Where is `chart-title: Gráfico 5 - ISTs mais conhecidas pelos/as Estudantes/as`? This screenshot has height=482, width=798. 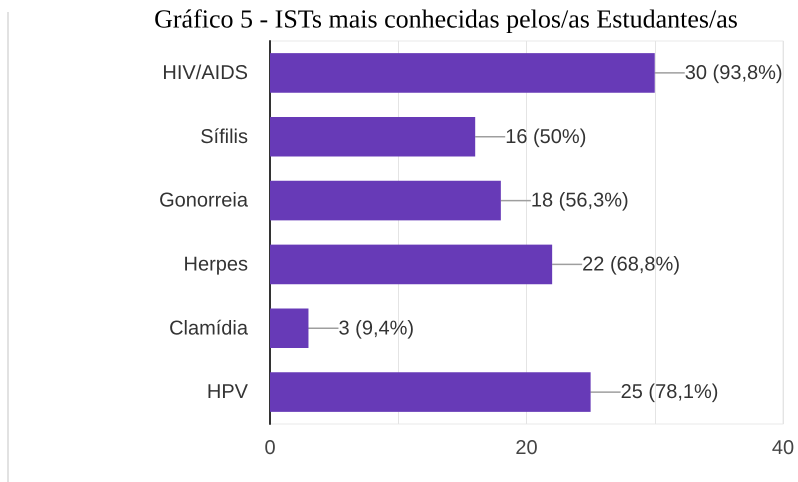
chart-title: Gráfico 5 - ISTs mais conhecidas pelos/as Estudantes/as is located at coordinates (446, 19).